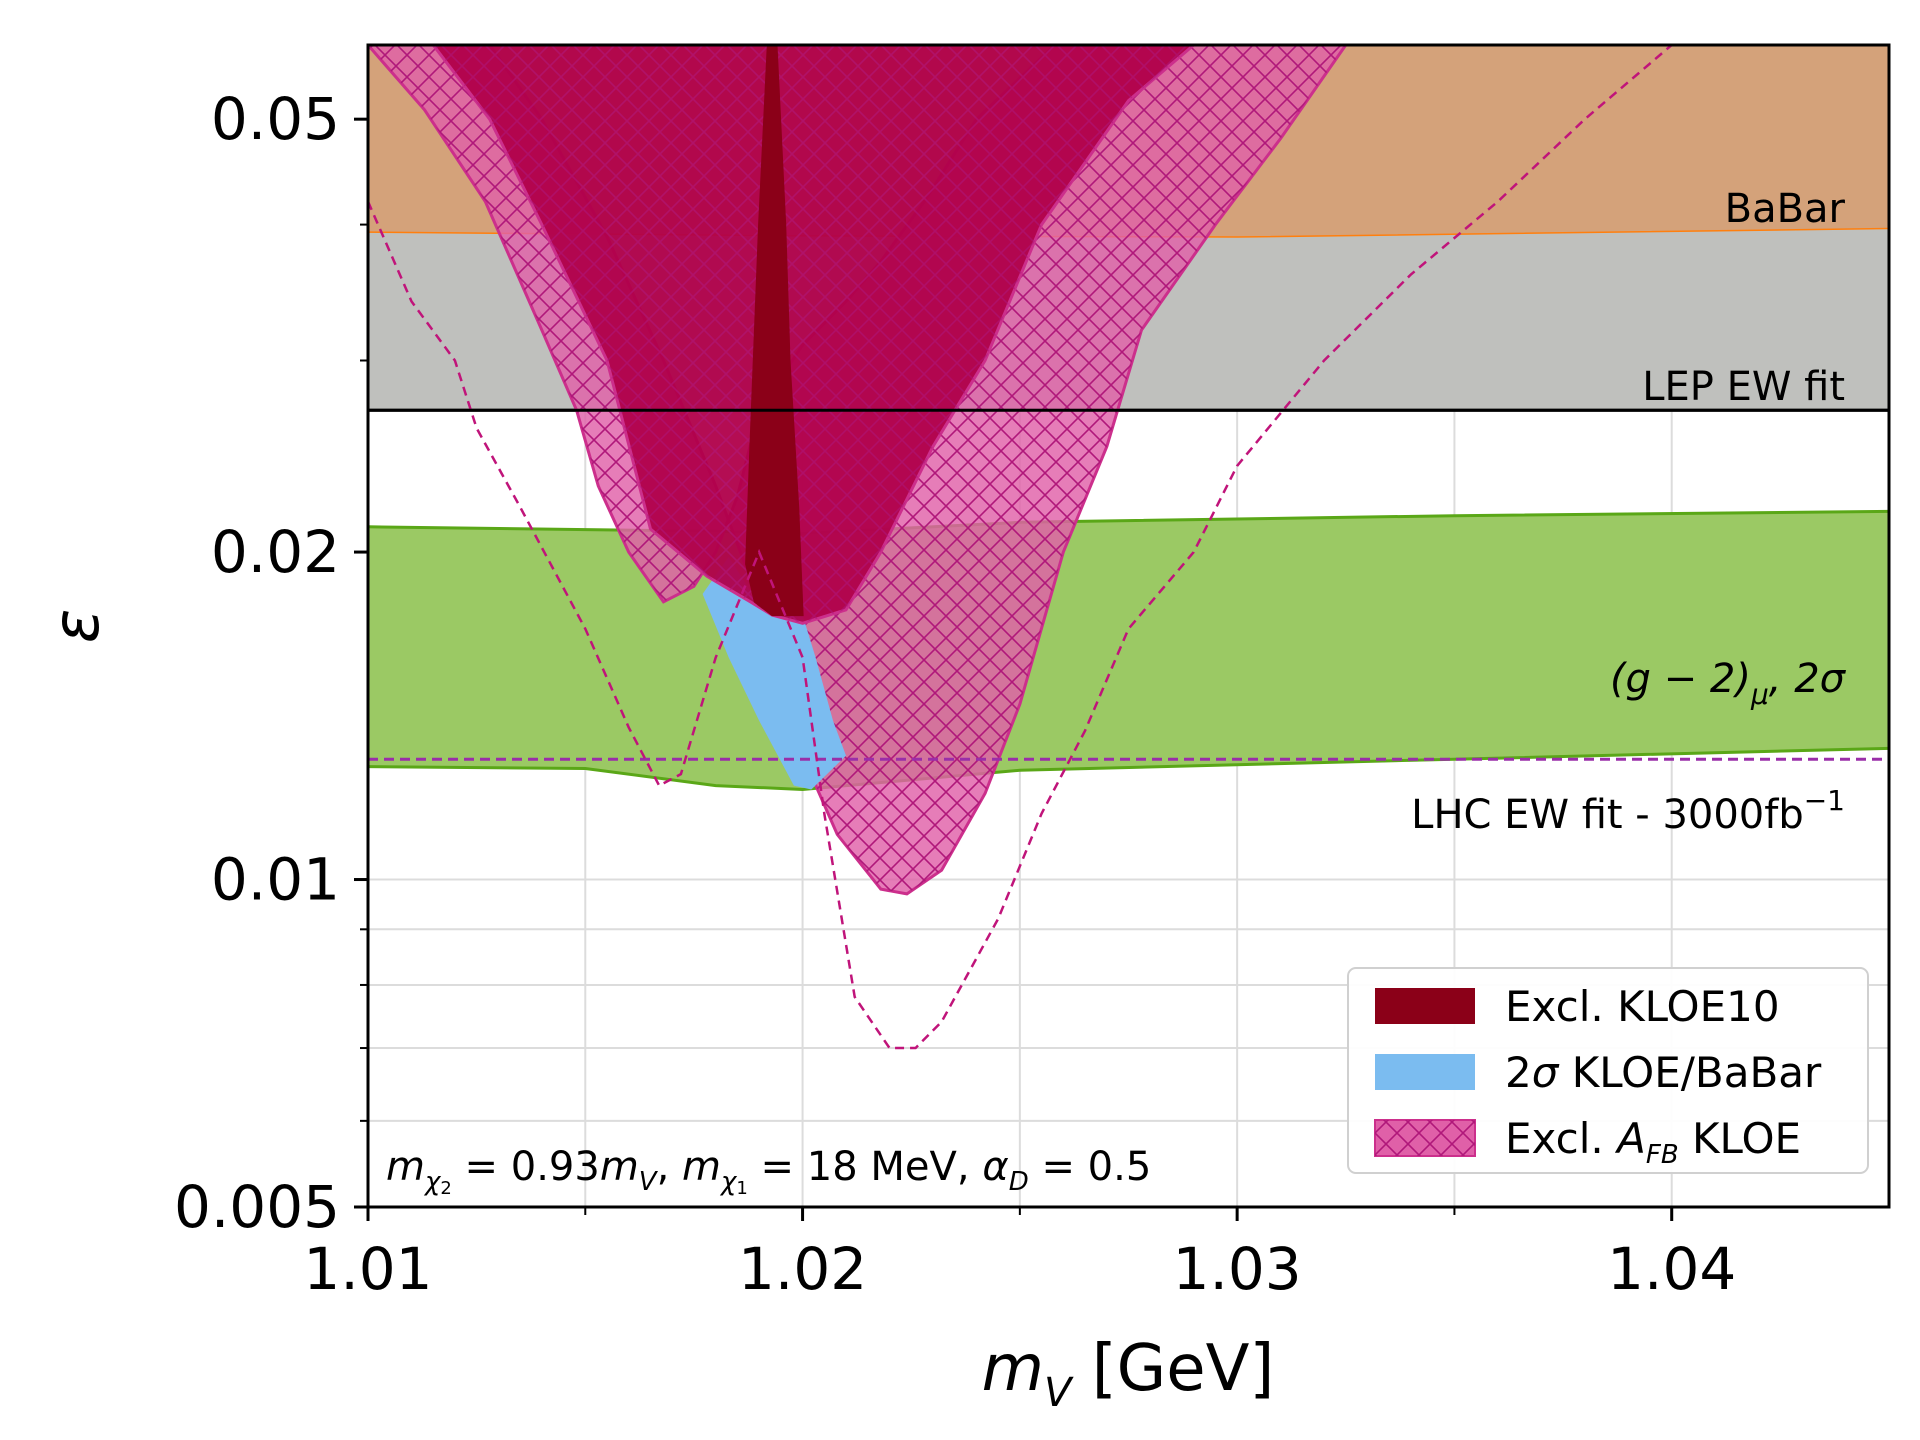  What do you see at coordinates (649, 1182) in the screenshot?
I see `ann-V: V` at bounding box center [649, 1182].